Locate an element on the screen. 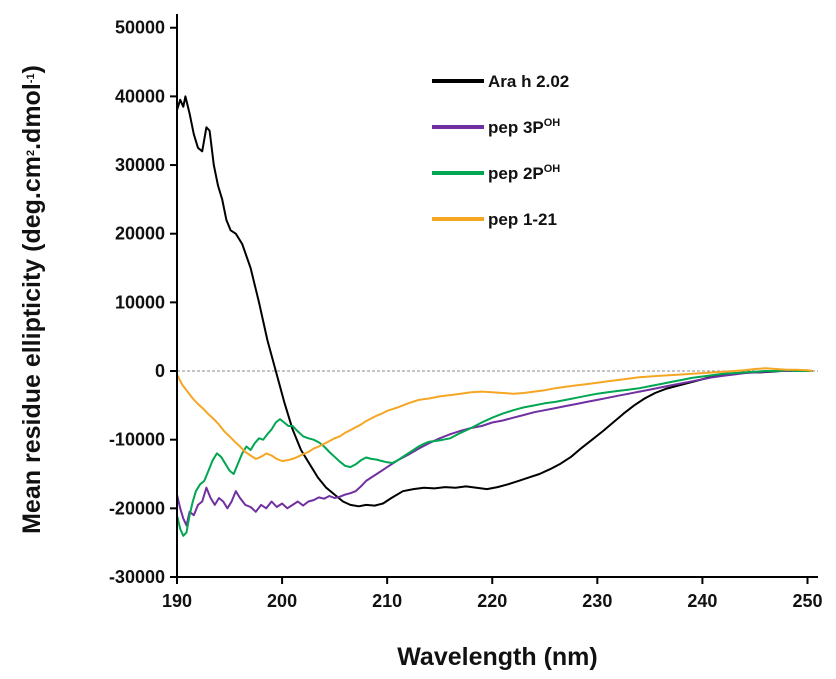 Image resolution: width=836 pixels, height=679 pixels. y-tick-label: 20000 is located at coordinates (140, 234).